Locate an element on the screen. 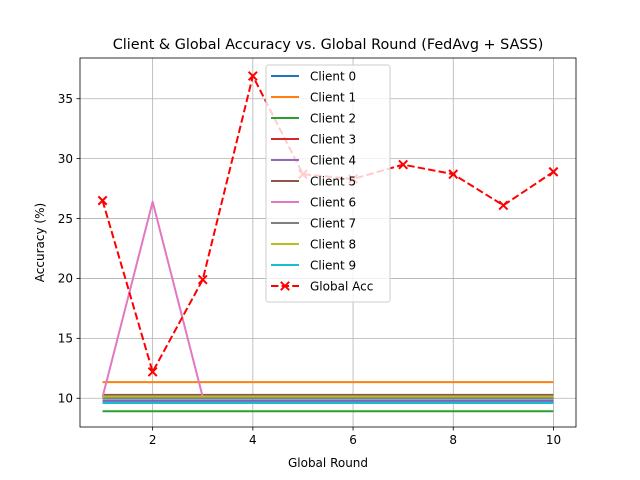 This screenshot has width=640, height=480. legend-label: Client 3 is located at coordinates (333, 139).